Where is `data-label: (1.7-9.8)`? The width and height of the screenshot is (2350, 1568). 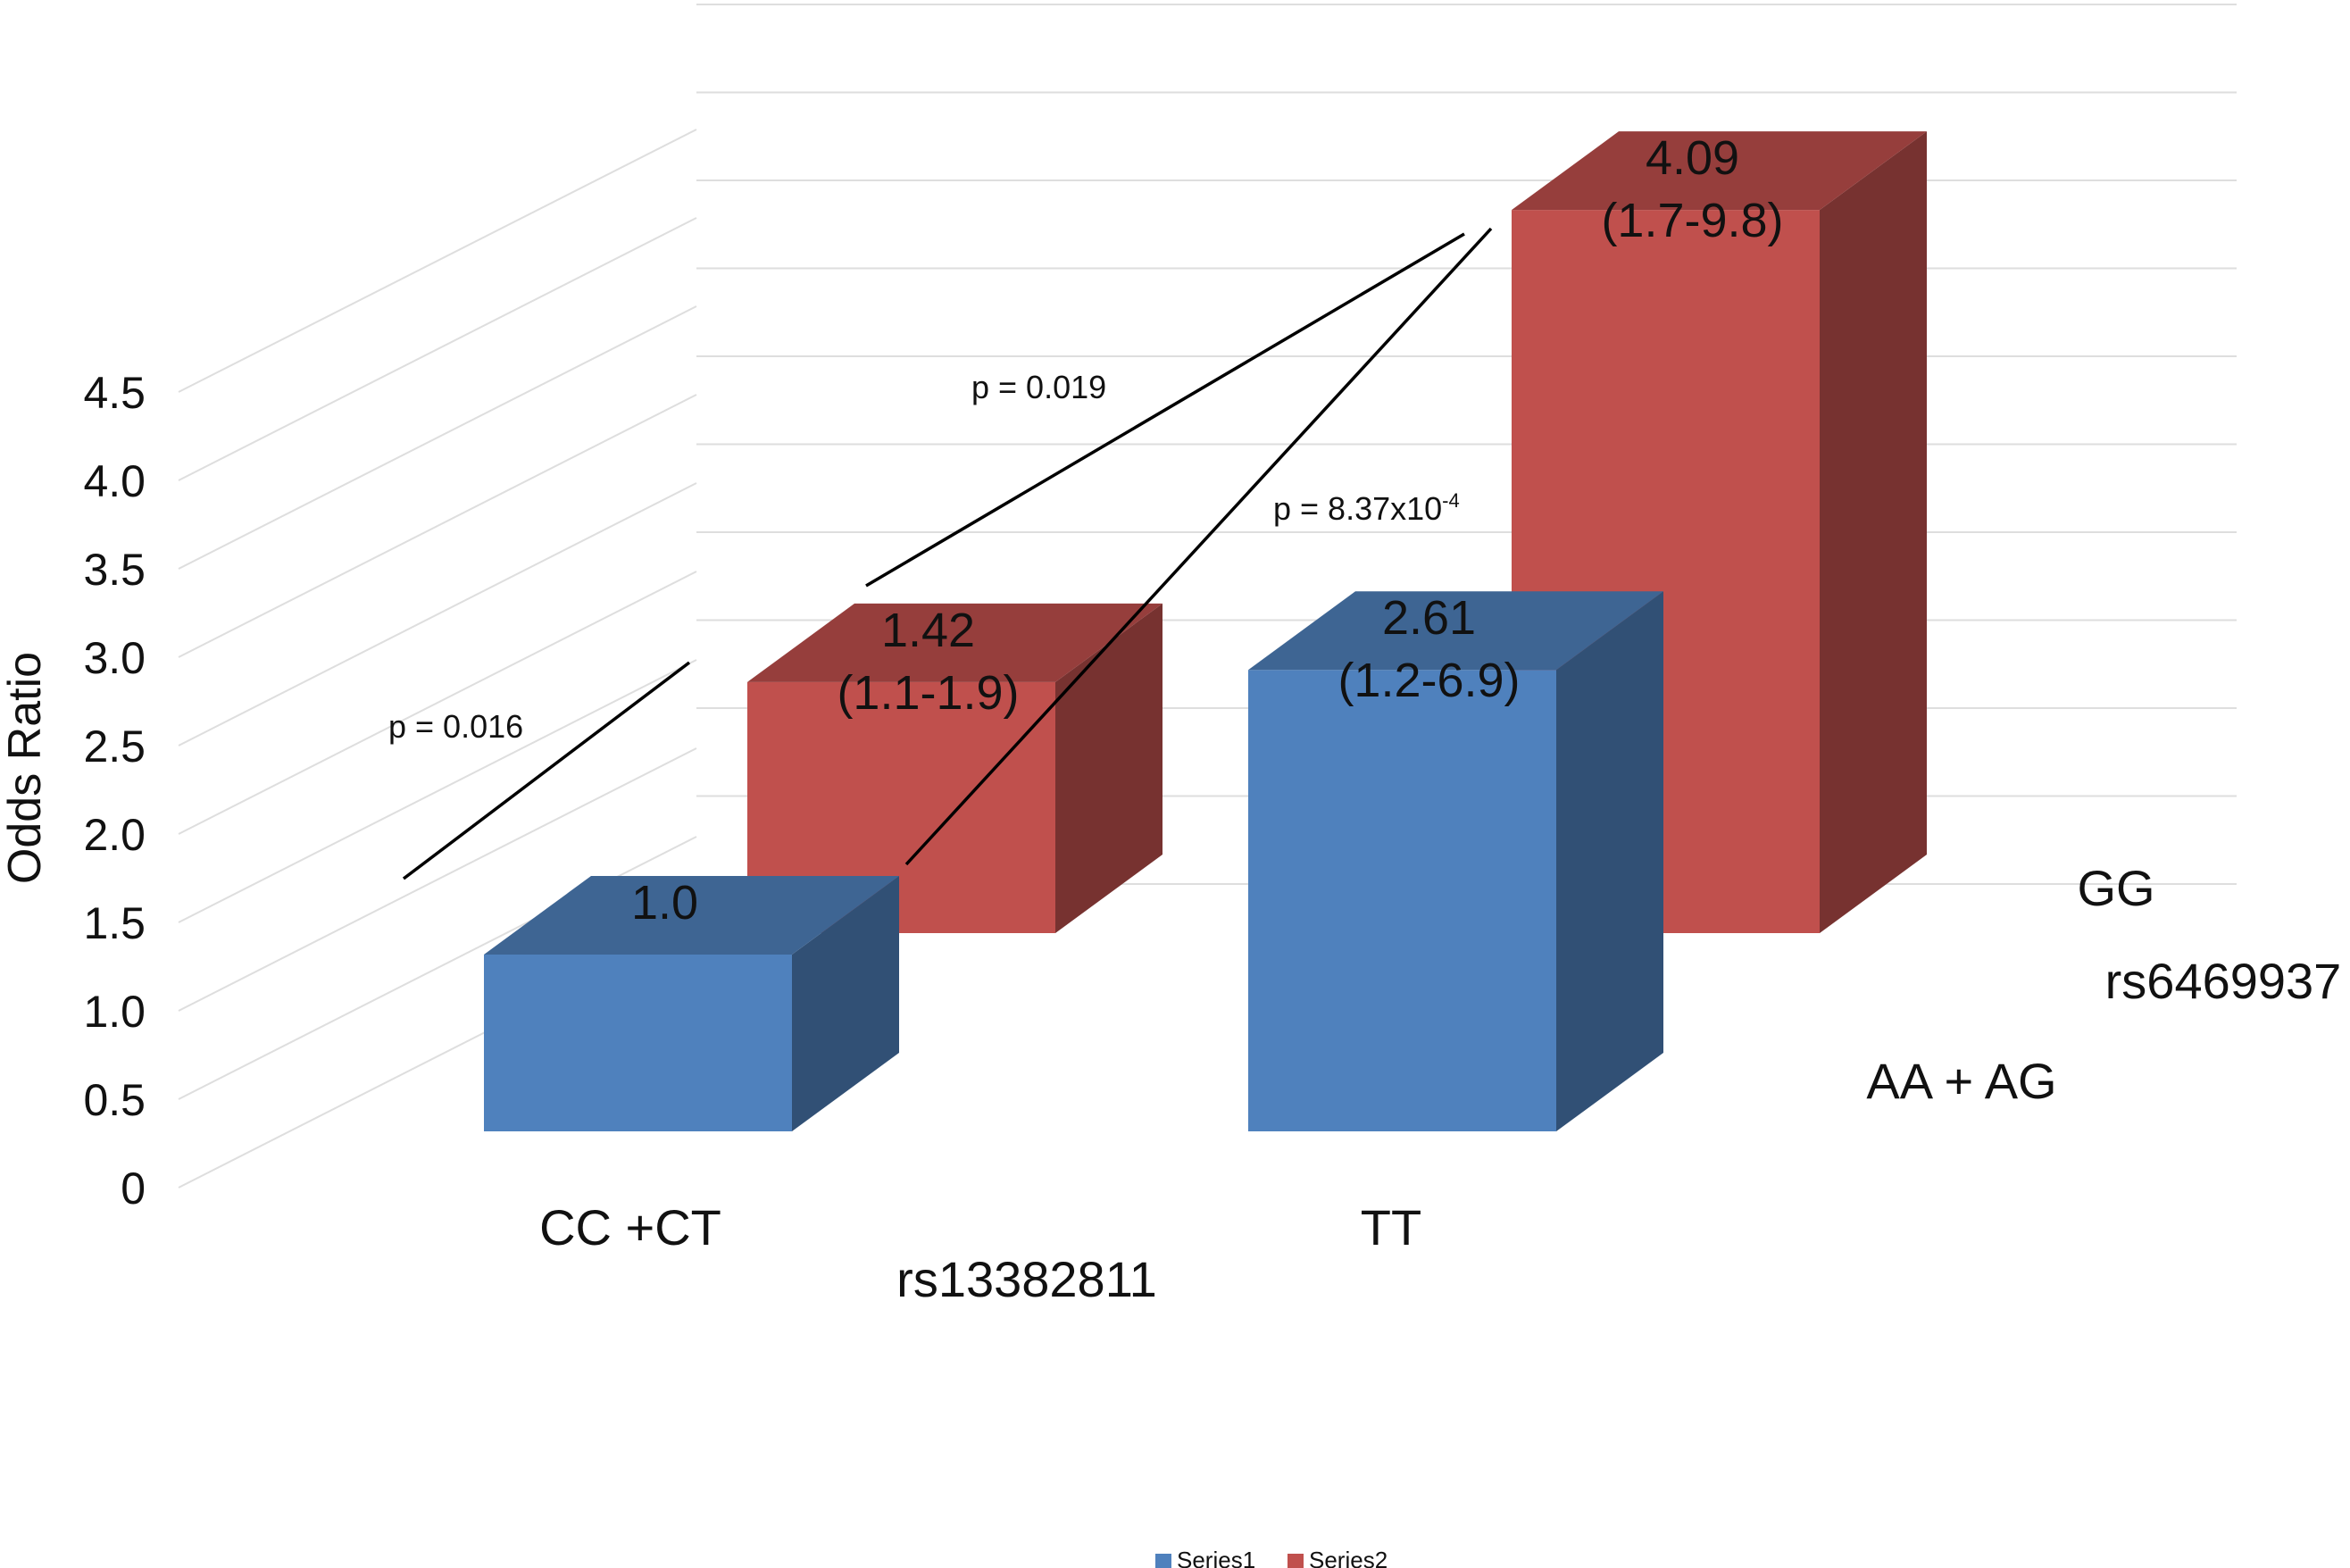 data-label: (1.7-9.8) is located at coordinates (1692, 220).